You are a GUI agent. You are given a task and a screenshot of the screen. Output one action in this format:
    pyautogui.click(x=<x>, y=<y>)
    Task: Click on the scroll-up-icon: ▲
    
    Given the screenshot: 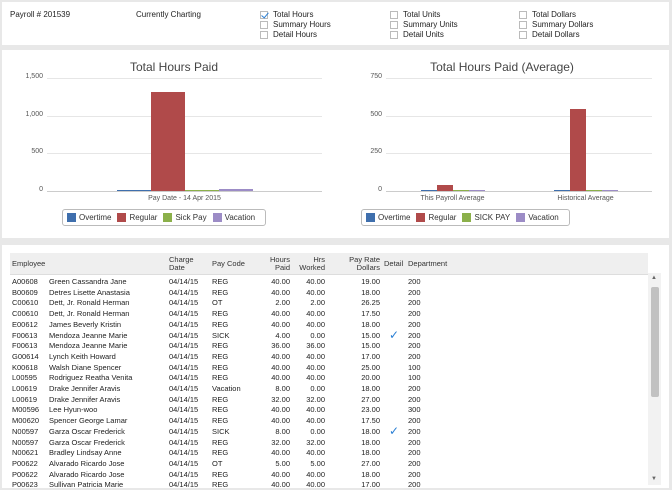 What is the action you would take?
    pyautogui.click(x=654, y=278)
    